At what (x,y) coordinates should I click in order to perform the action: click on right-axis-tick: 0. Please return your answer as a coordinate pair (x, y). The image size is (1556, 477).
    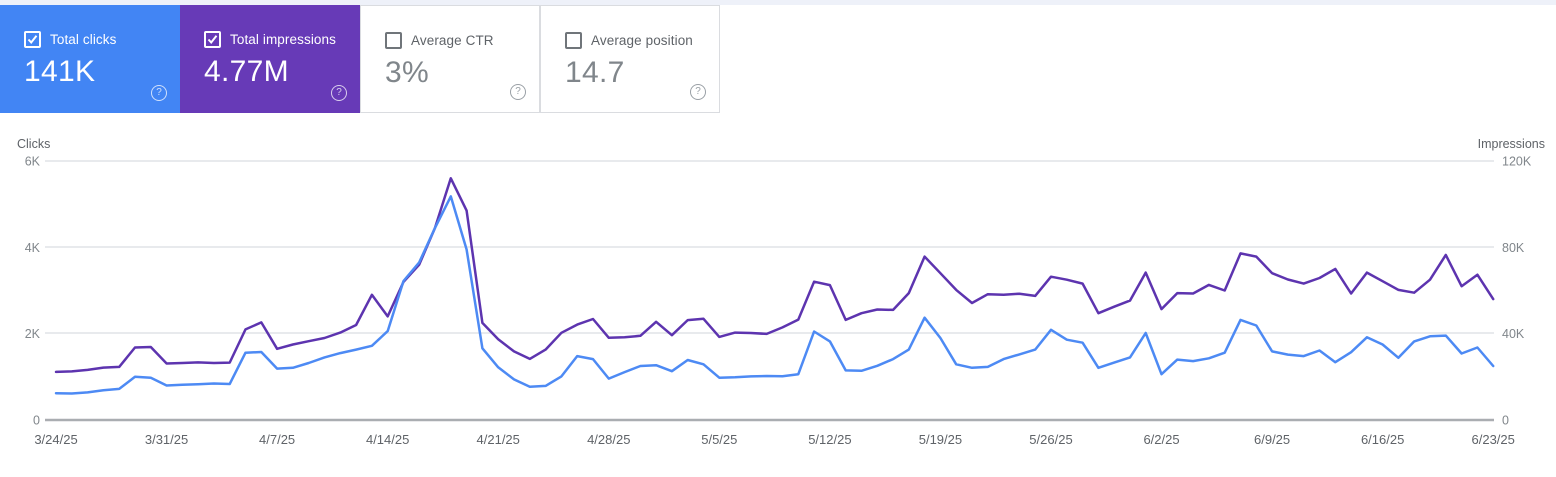
    Looking at the image, I should click on (1505, 421).